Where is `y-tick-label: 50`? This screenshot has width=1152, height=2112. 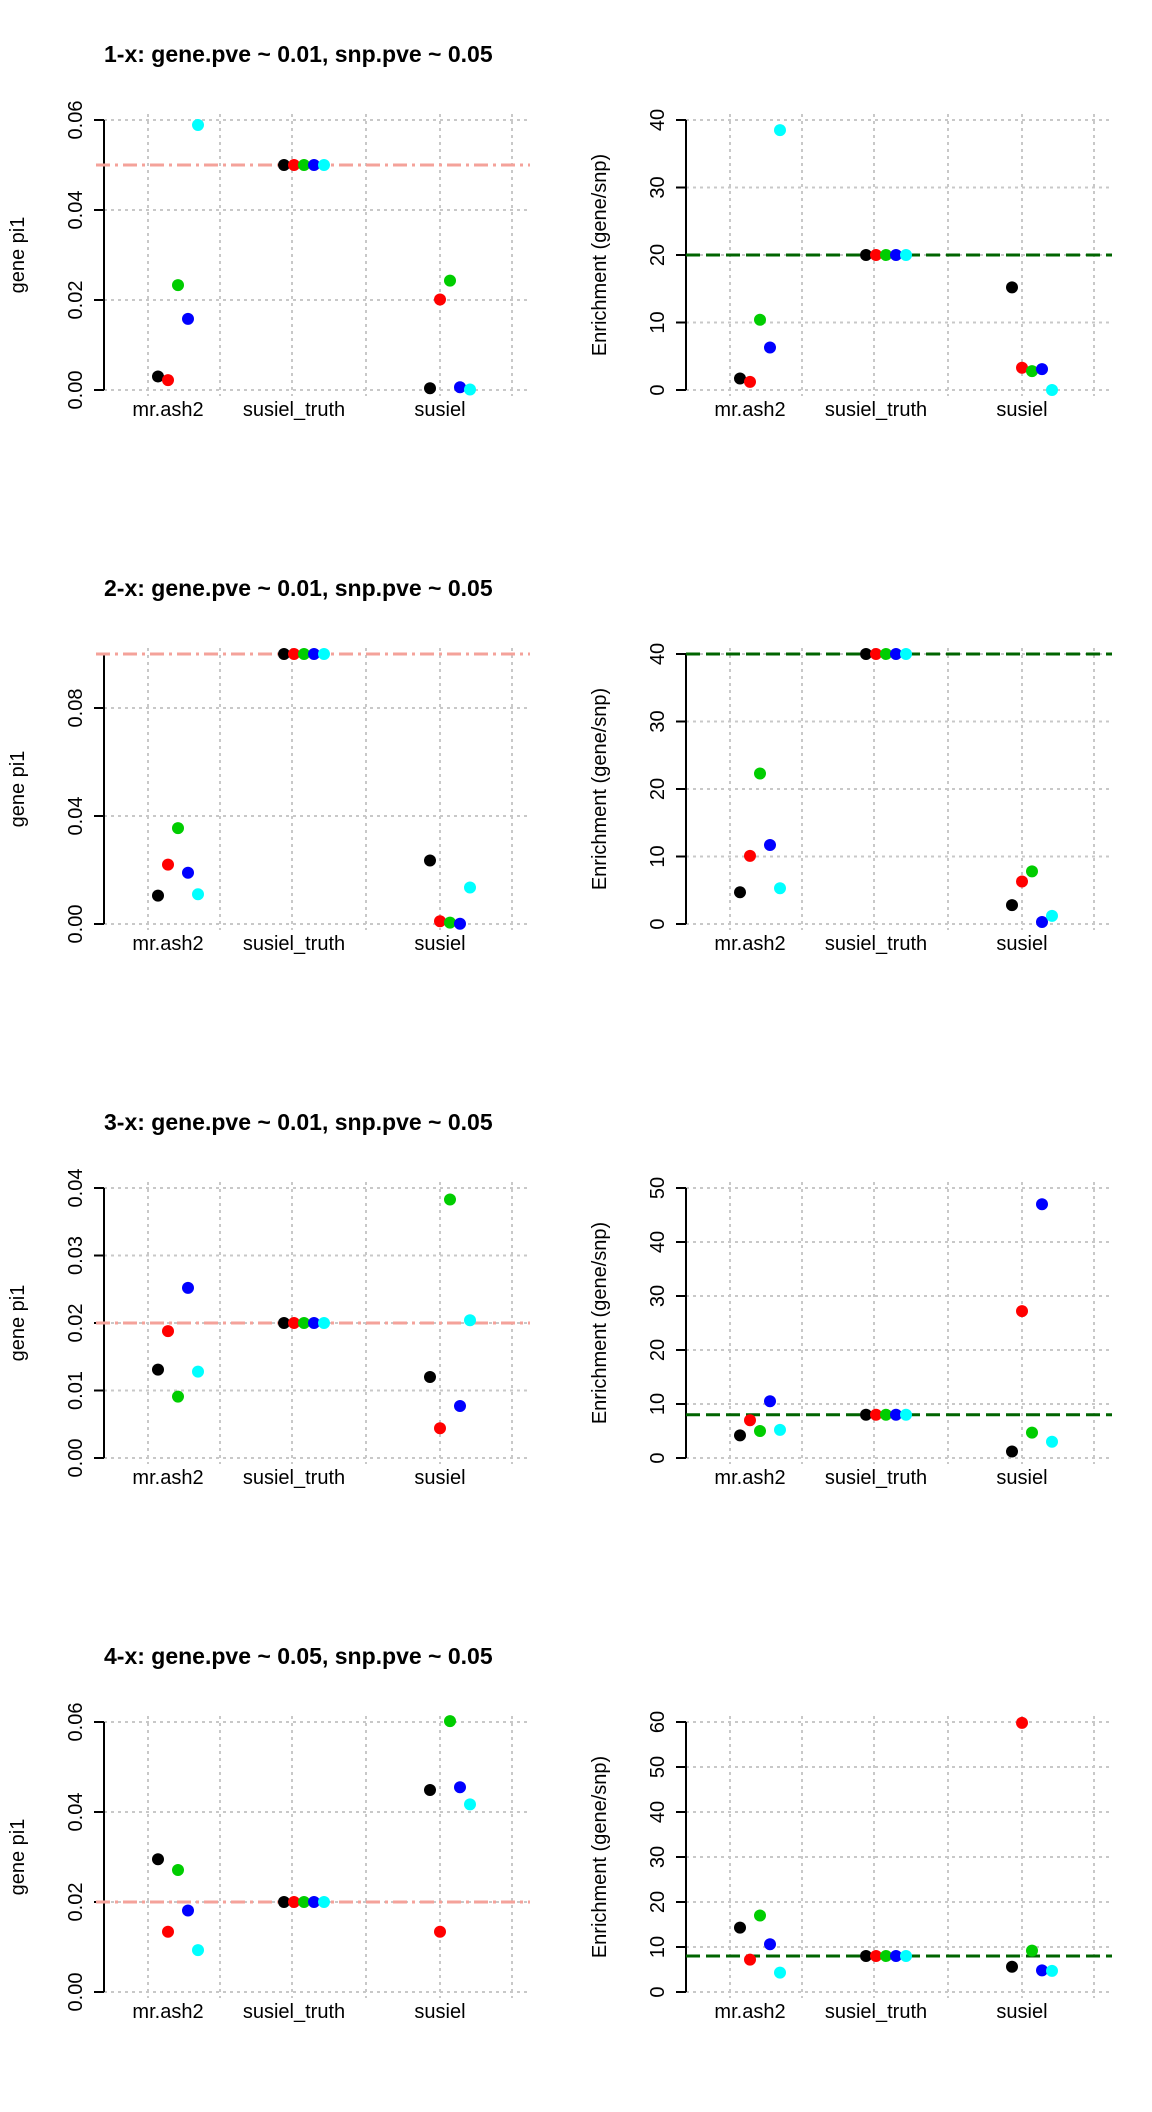
y-tick-label: 50 is located at coordinates (658, 1767).